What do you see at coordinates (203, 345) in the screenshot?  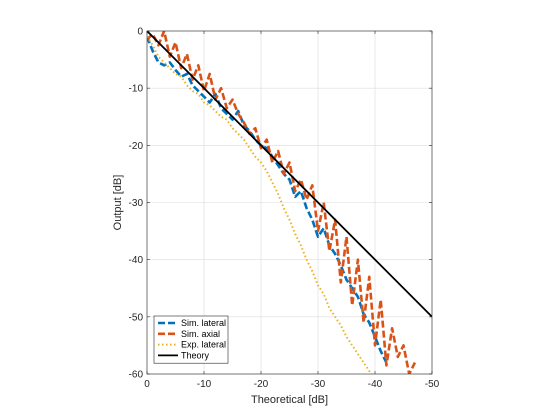 I see `legend-label: Exp. lateral` at bounding box center [203, 345].